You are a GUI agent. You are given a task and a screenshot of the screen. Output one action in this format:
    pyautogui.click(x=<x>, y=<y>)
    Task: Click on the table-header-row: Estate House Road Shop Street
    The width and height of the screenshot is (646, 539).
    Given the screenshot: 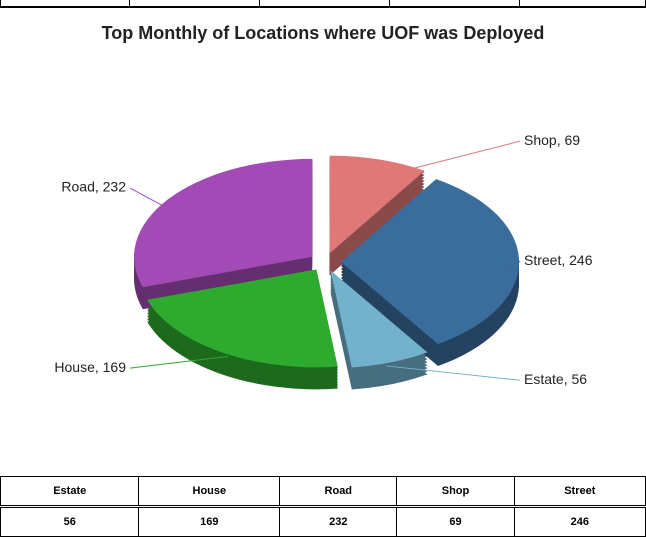 What is the action you would take?
    pyautogui.click(x=323, y=492)
    